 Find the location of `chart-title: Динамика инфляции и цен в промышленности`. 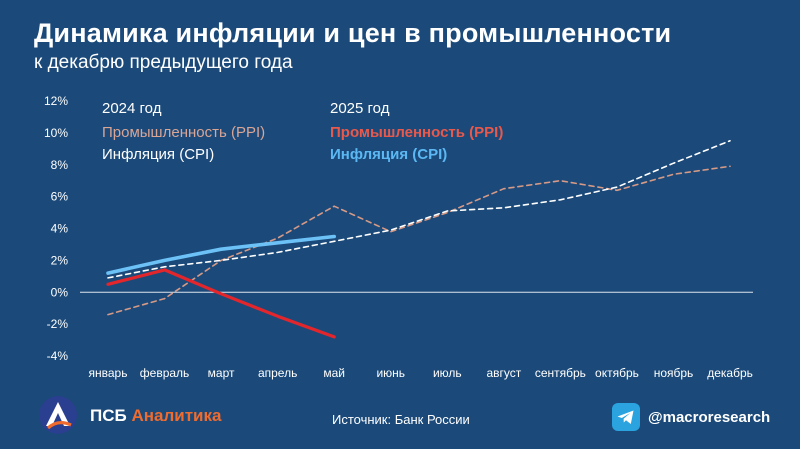

chart-title: Динамика инфляции и цен в промышленности is located at coordinates (353, 33).